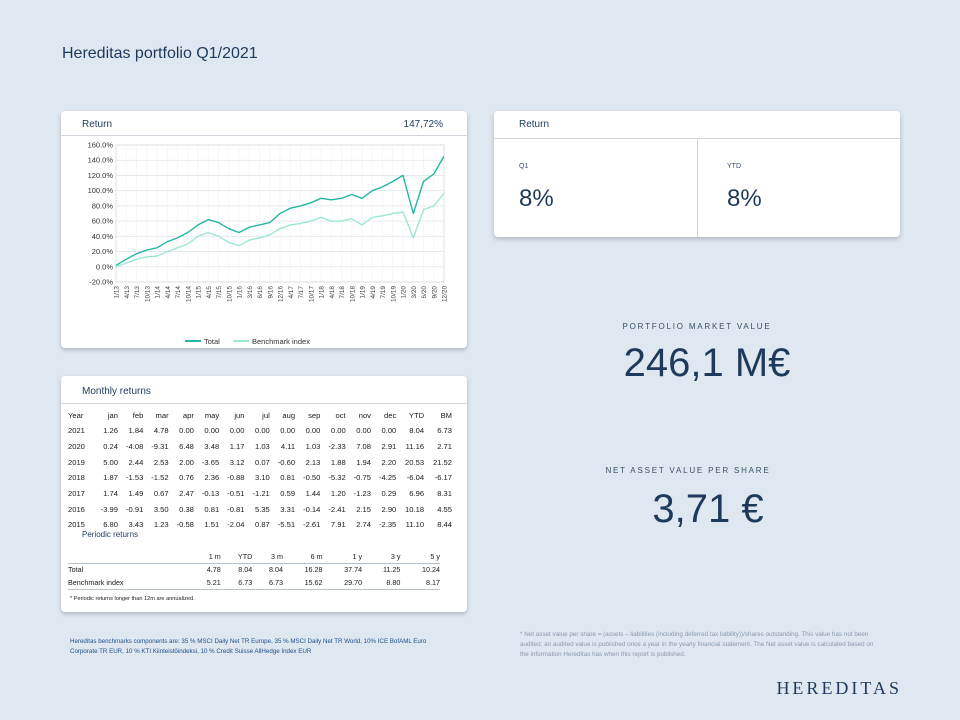 The image size is (960, 720). I want to click on table-cell: 6.96, so click(417, 494).